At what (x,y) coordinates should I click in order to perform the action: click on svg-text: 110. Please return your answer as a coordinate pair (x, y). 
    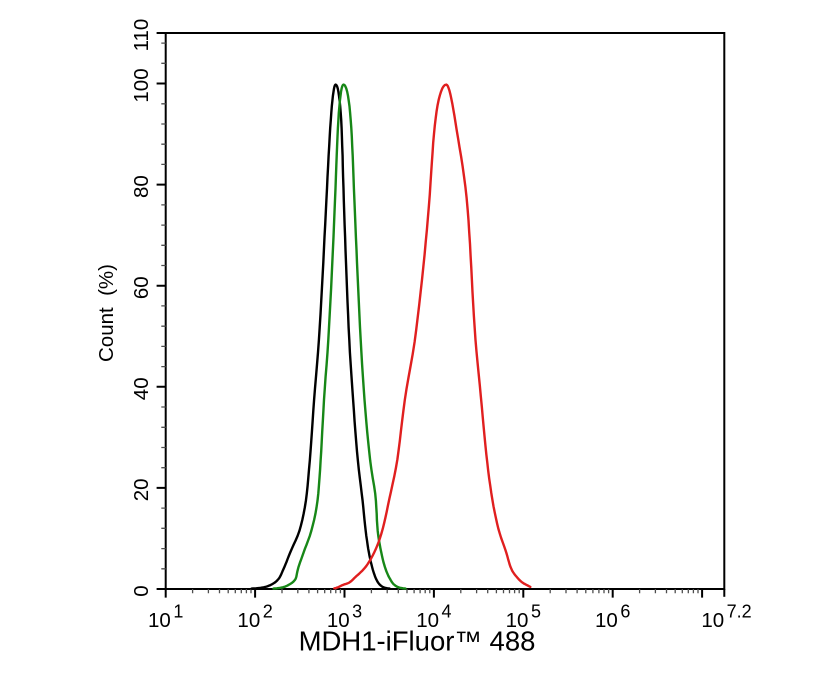
    Looking at the image, I should click on (141, 35).